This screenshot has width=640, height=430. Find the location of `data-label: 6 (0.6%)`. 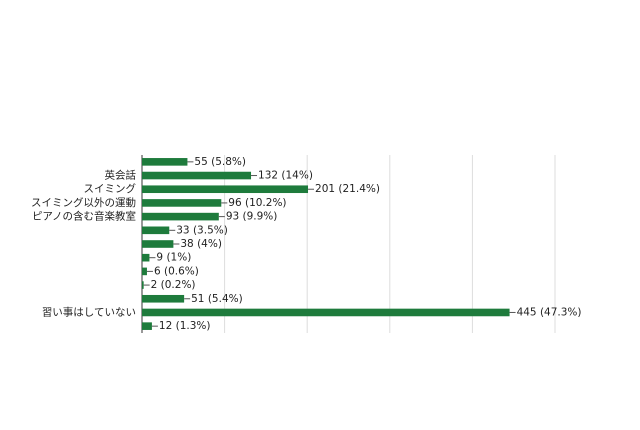

data-label: 6 (0.6%) is located at coordinates (176, 271).